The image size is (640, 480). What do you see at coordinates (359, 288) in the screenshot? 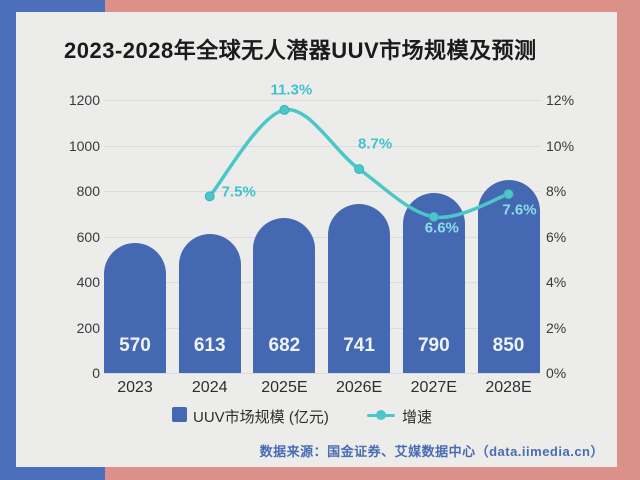
I see `bar-2026E` at bounding box center [359, 288].